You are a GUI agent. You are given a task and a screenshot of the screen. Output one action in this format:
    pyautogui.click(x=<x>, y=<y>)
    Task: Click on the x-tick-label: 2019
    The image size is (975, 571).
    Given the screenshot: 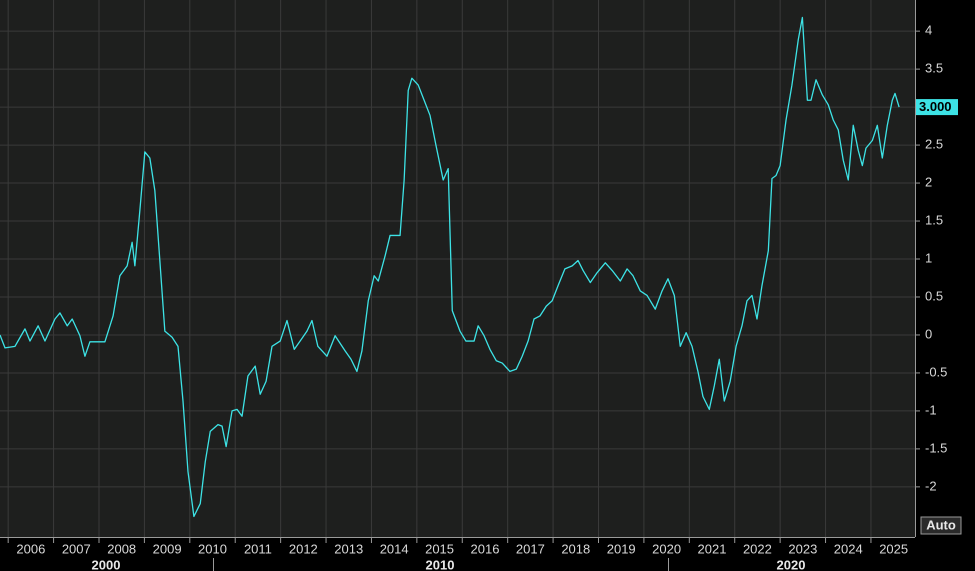 What is the action you would take?
    pyautogui.click(x=621, y=548)
    